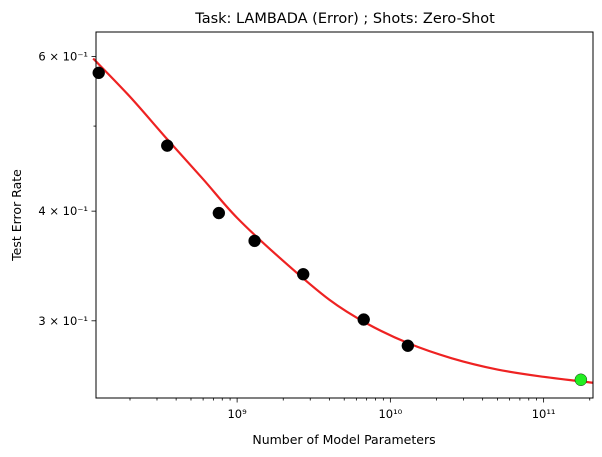  Describe the element at coordinates (390, 414) in the screenshot. I see `x-tick-label: 10¹⁰` at that location.